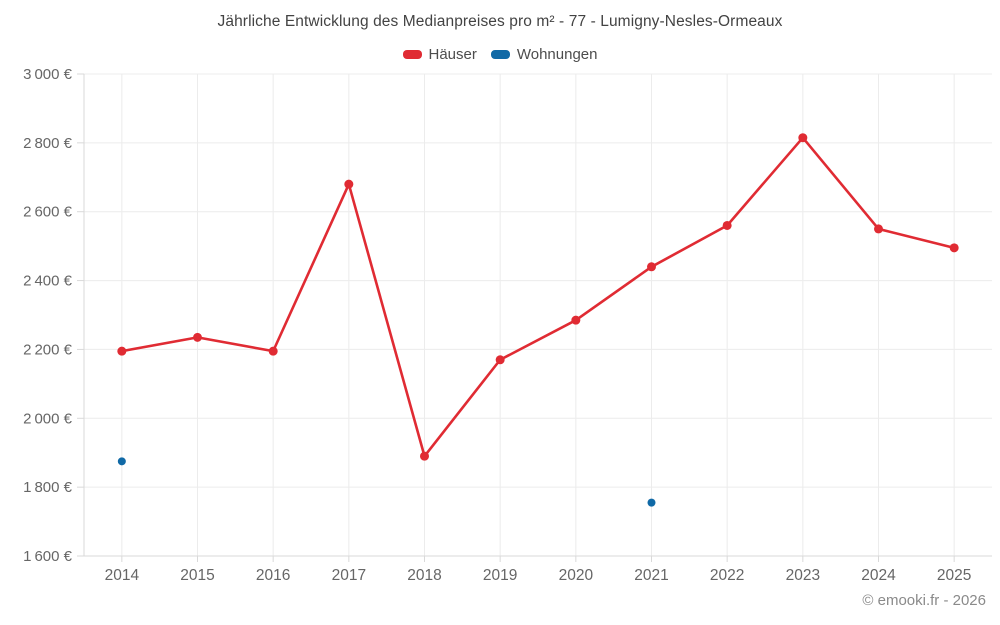 This screenshot has height=625, width=1000. Describe the element at coordinates (48, 487) in the screenshot. I see `y-axis-label-1800: 1 800 €` at that location.